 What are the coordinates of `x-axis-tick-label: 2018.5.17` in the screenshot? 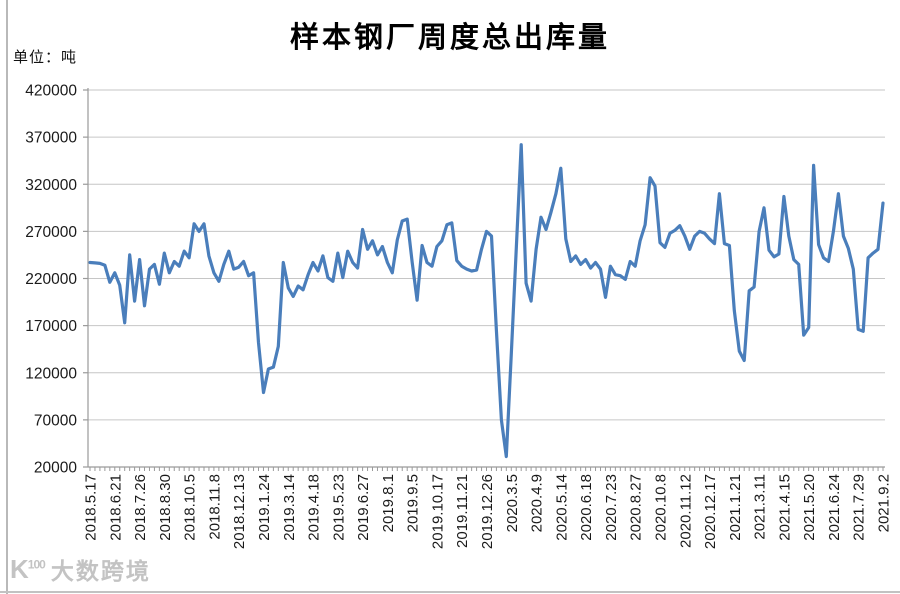 It's located at (91, 507).